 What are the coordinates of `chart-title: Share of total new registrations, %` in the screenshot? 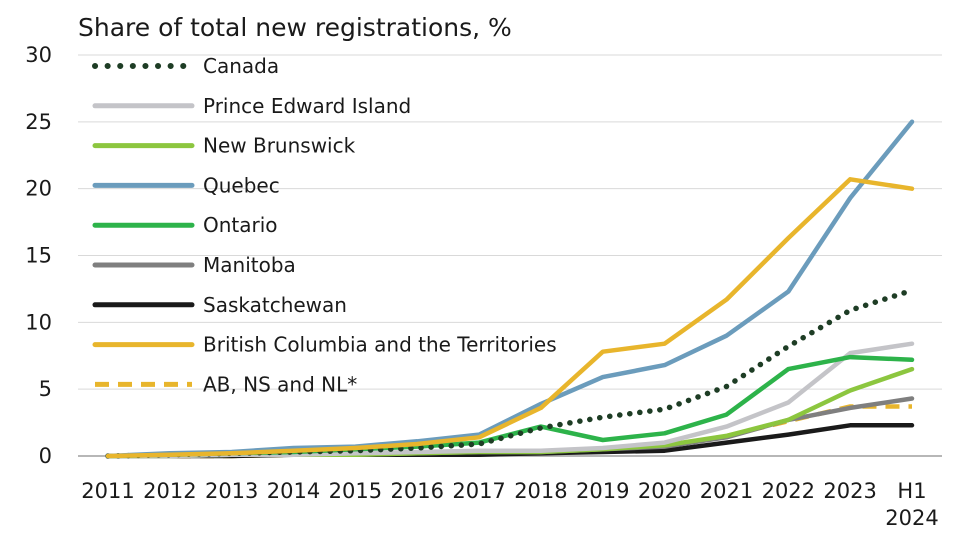 It's located at (295, 27).